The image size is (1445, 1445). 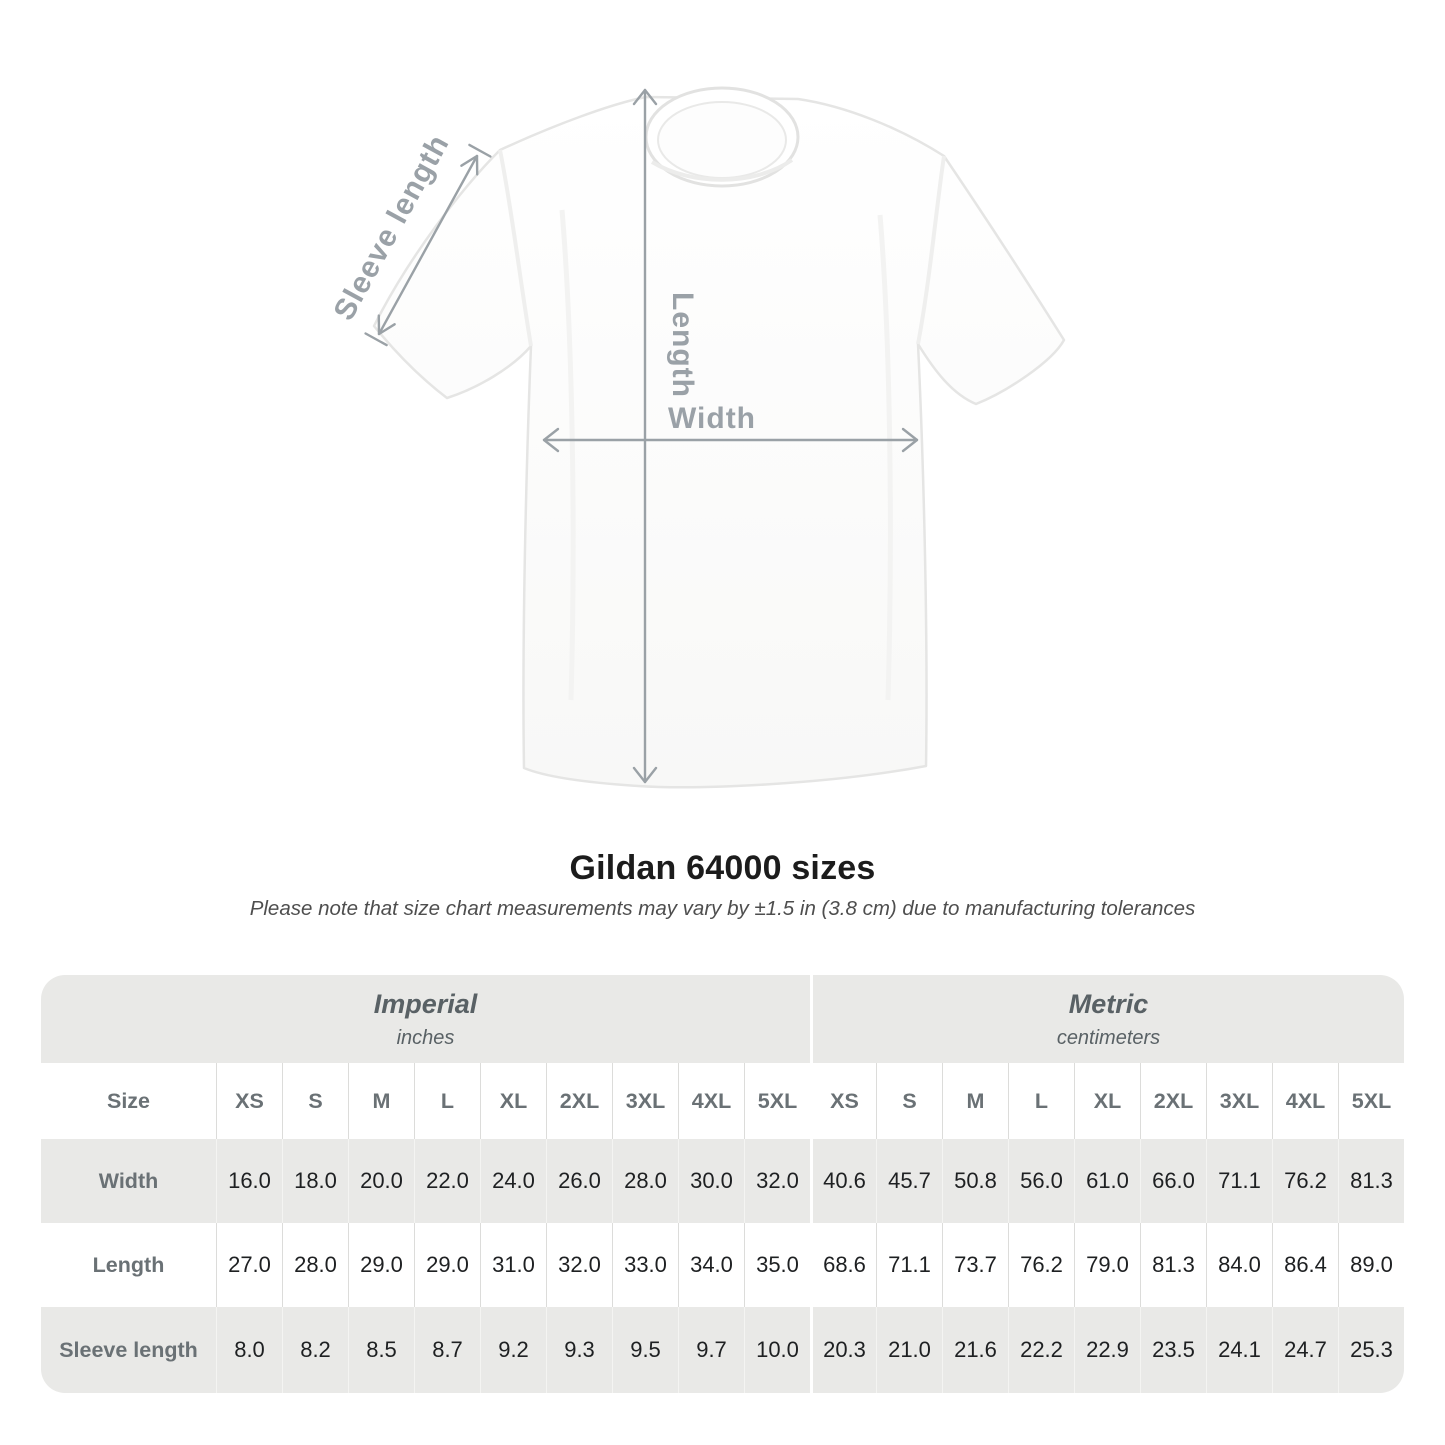 What do you see at coordinates (249, 1181) in the screenshot?
I see `cell-width-imperial: 16.0` at bounding box center [249, 1181].